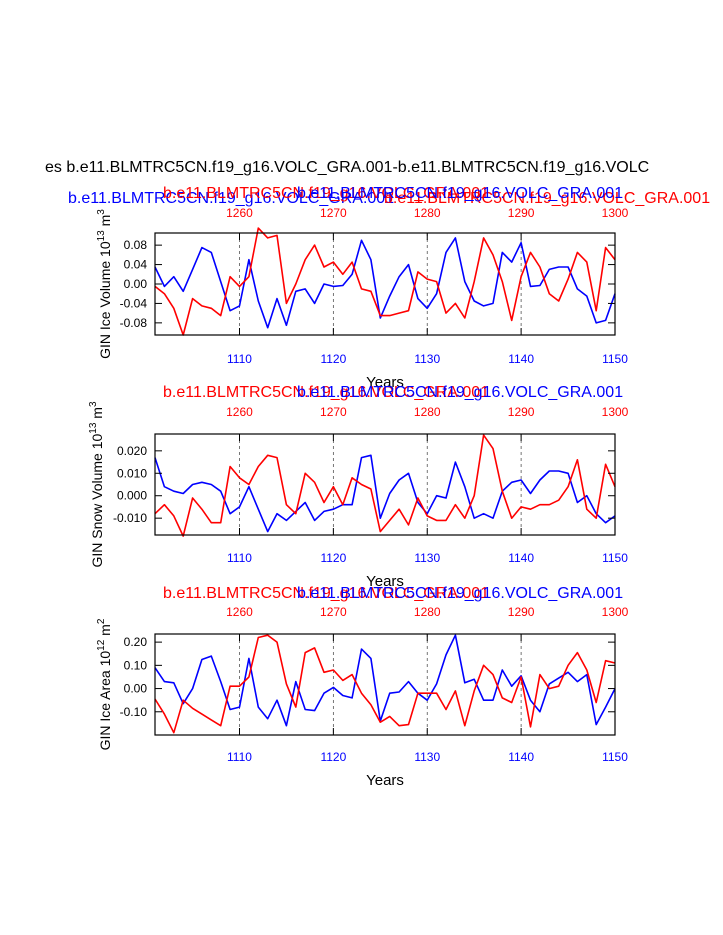 The height and width of the screenshot is (935, 723). I want to click on y-axis-label: GIN Ice Volume 1013 m3, so click(104, 284).